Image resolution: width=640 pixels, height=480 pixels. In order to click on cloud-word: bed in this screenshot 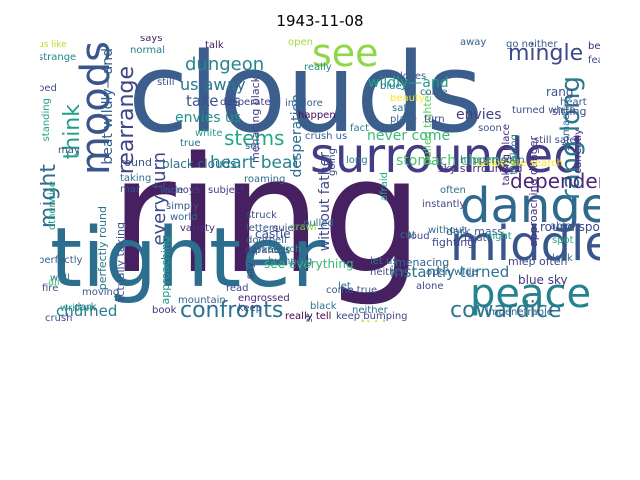, I will do `click(48, 88)`.